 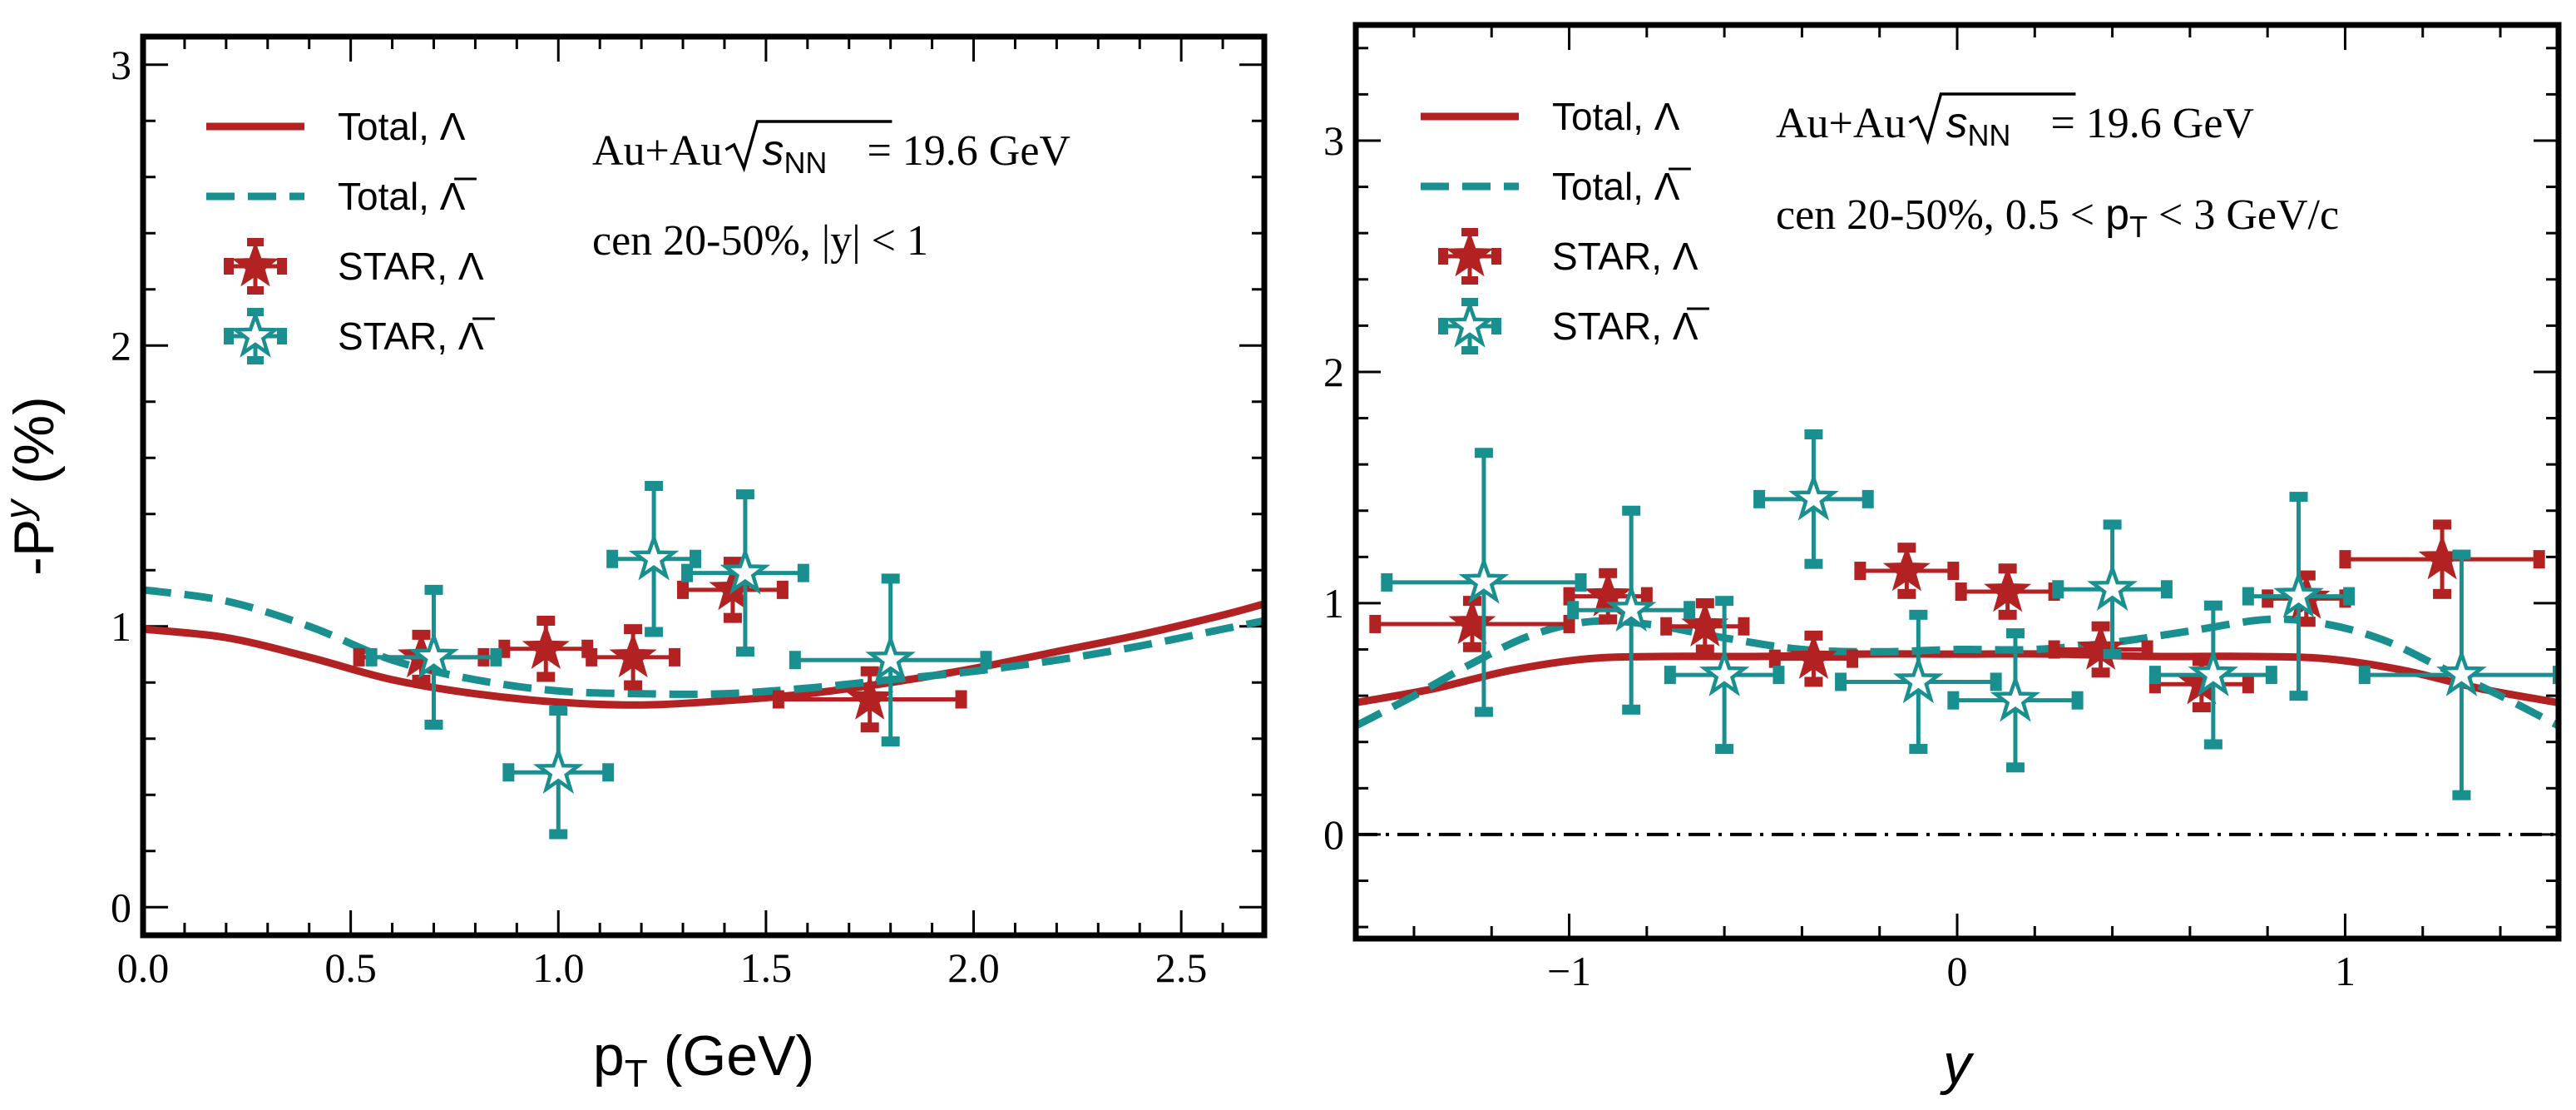 What do you see at coordinates (968, 151) in the screenshot?
I see `annotation-energy-value: = 19.6 GeV` at bounding box center [968, 151].